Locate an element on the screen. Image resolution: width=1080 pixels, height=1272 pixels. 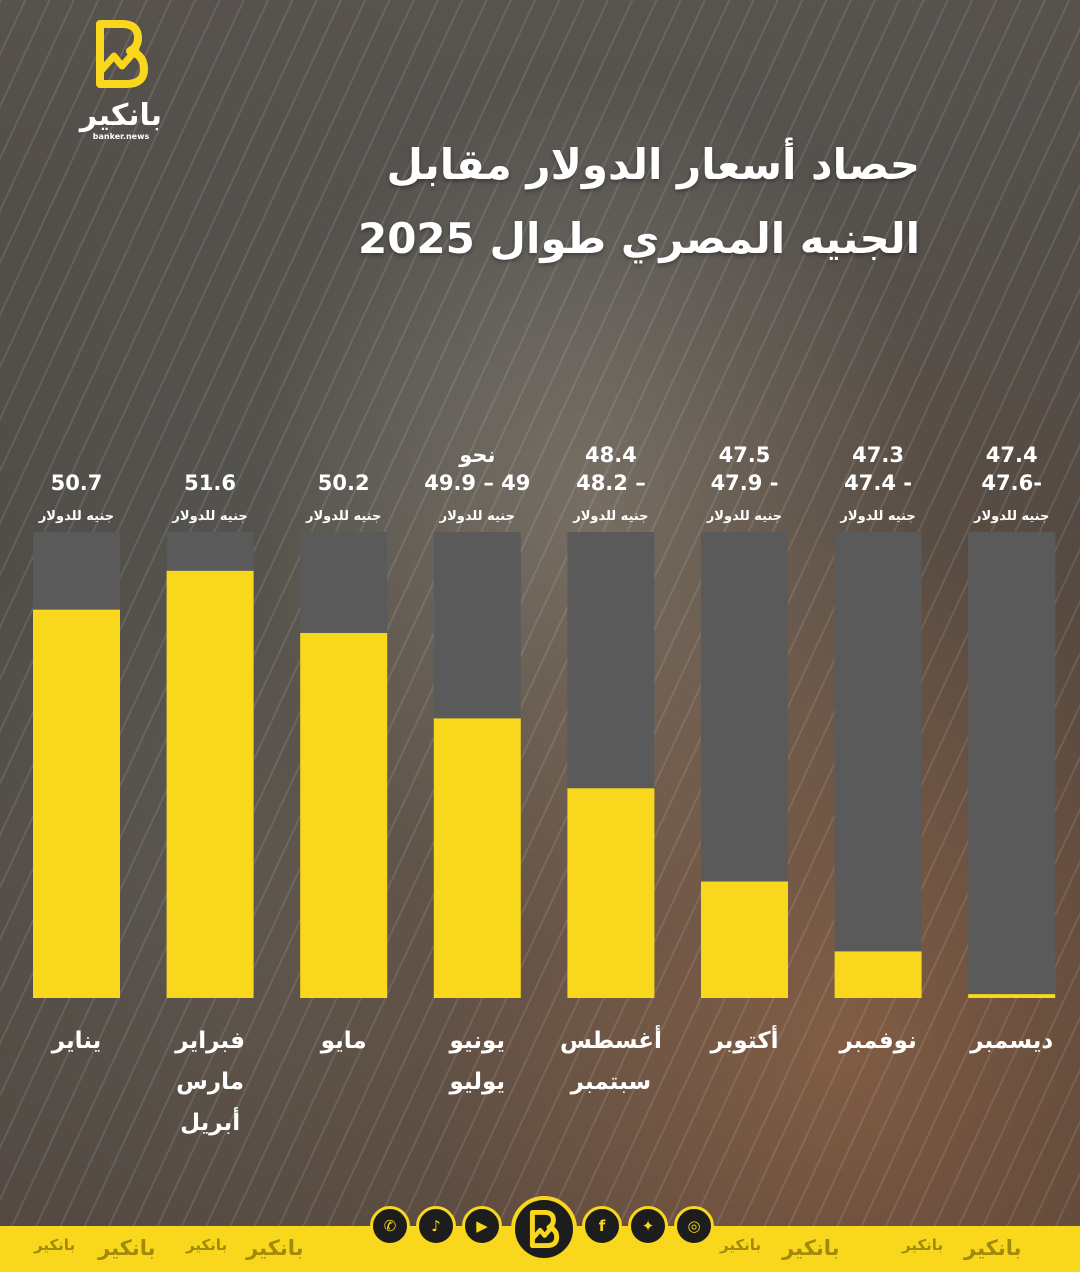
facebook-icon: f is located at coordinates (602, 1226).